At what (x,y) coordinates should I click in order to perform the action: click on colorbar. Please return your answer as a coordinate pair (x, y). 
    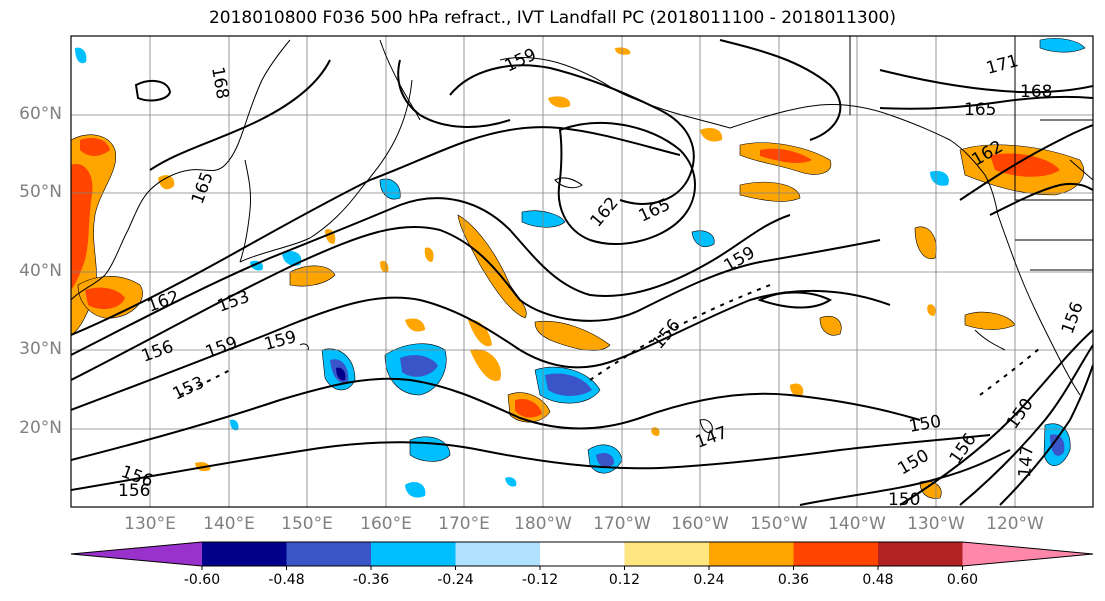
    Looking at the image, I should click on (582, 555).